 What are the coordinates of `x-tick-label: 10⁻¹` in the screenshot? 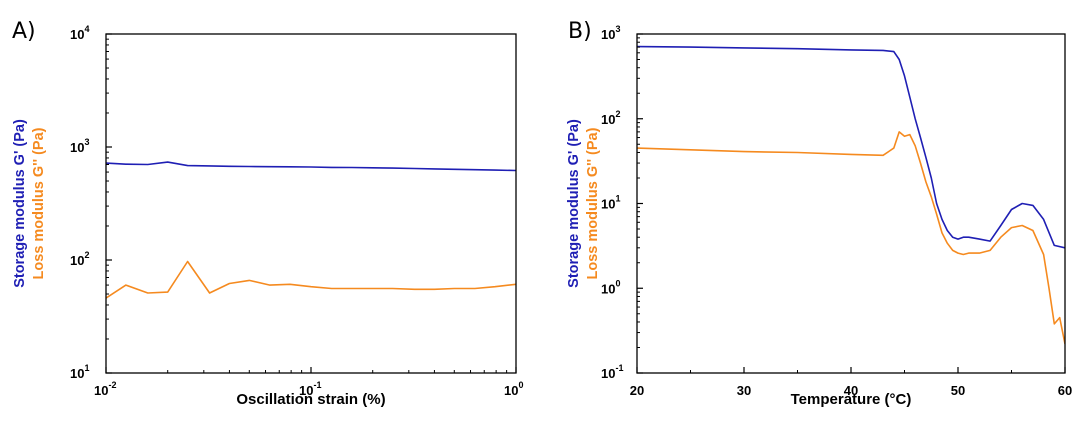 It's located at (310, 389).